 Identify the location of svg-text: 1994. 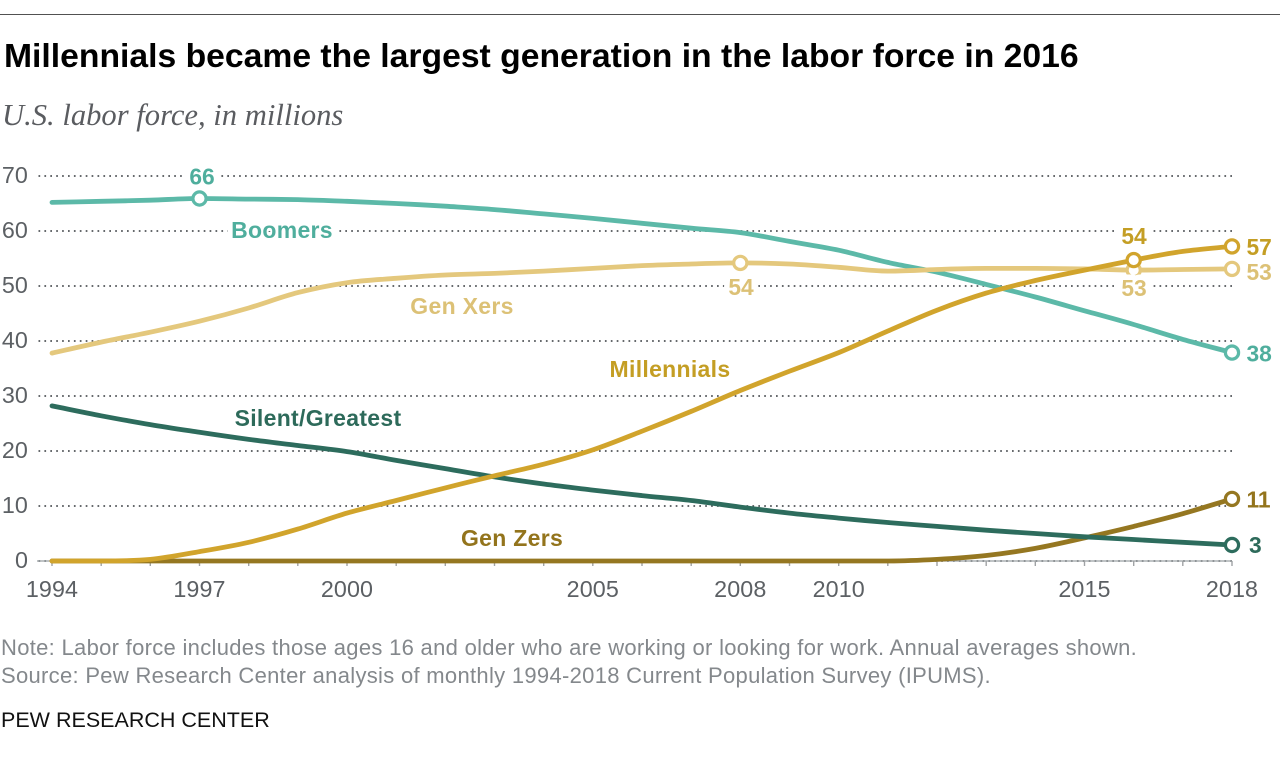
(52, 589).